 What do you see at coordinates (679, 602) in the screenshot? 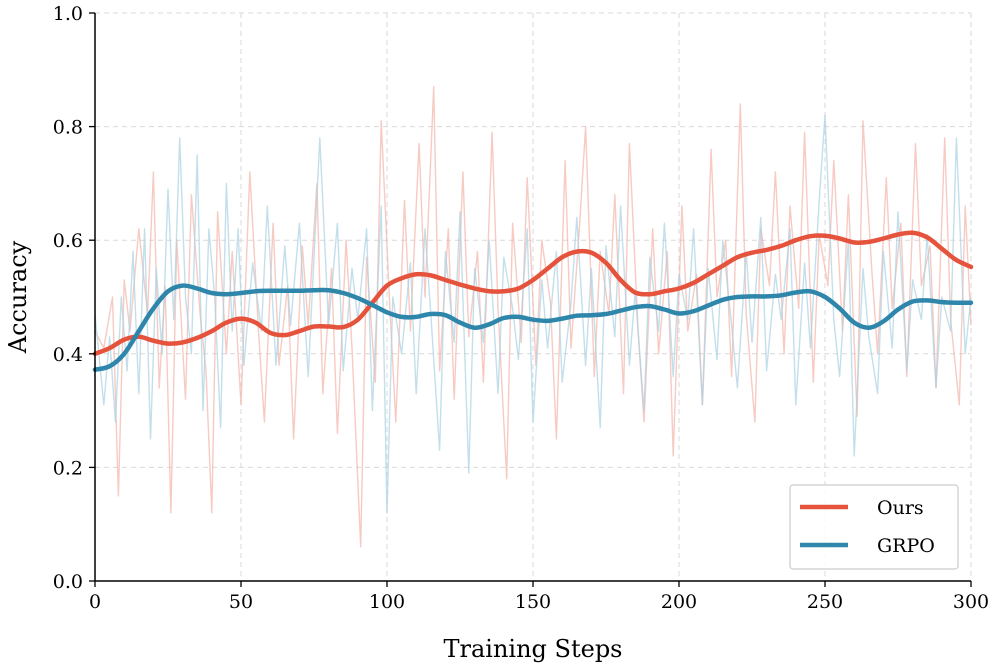
I see `x-tick-label: 200` at bounding box center [679, 602].